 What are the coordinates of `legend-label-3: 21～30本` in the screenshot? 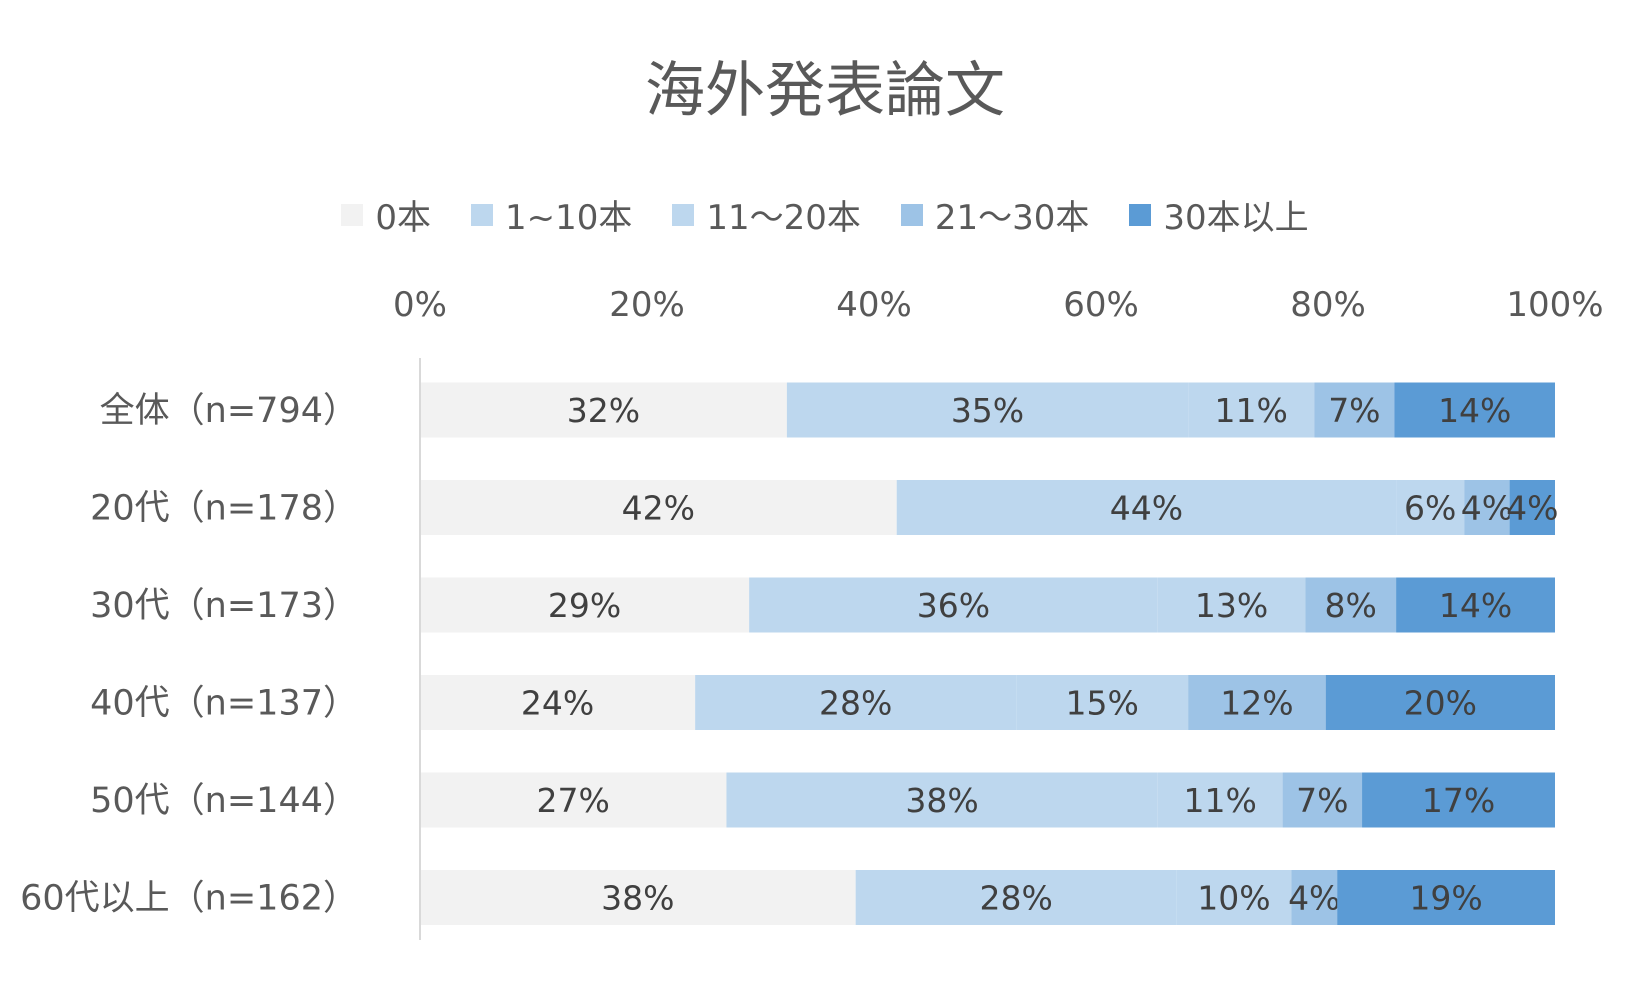 It's located at (1012, 218).